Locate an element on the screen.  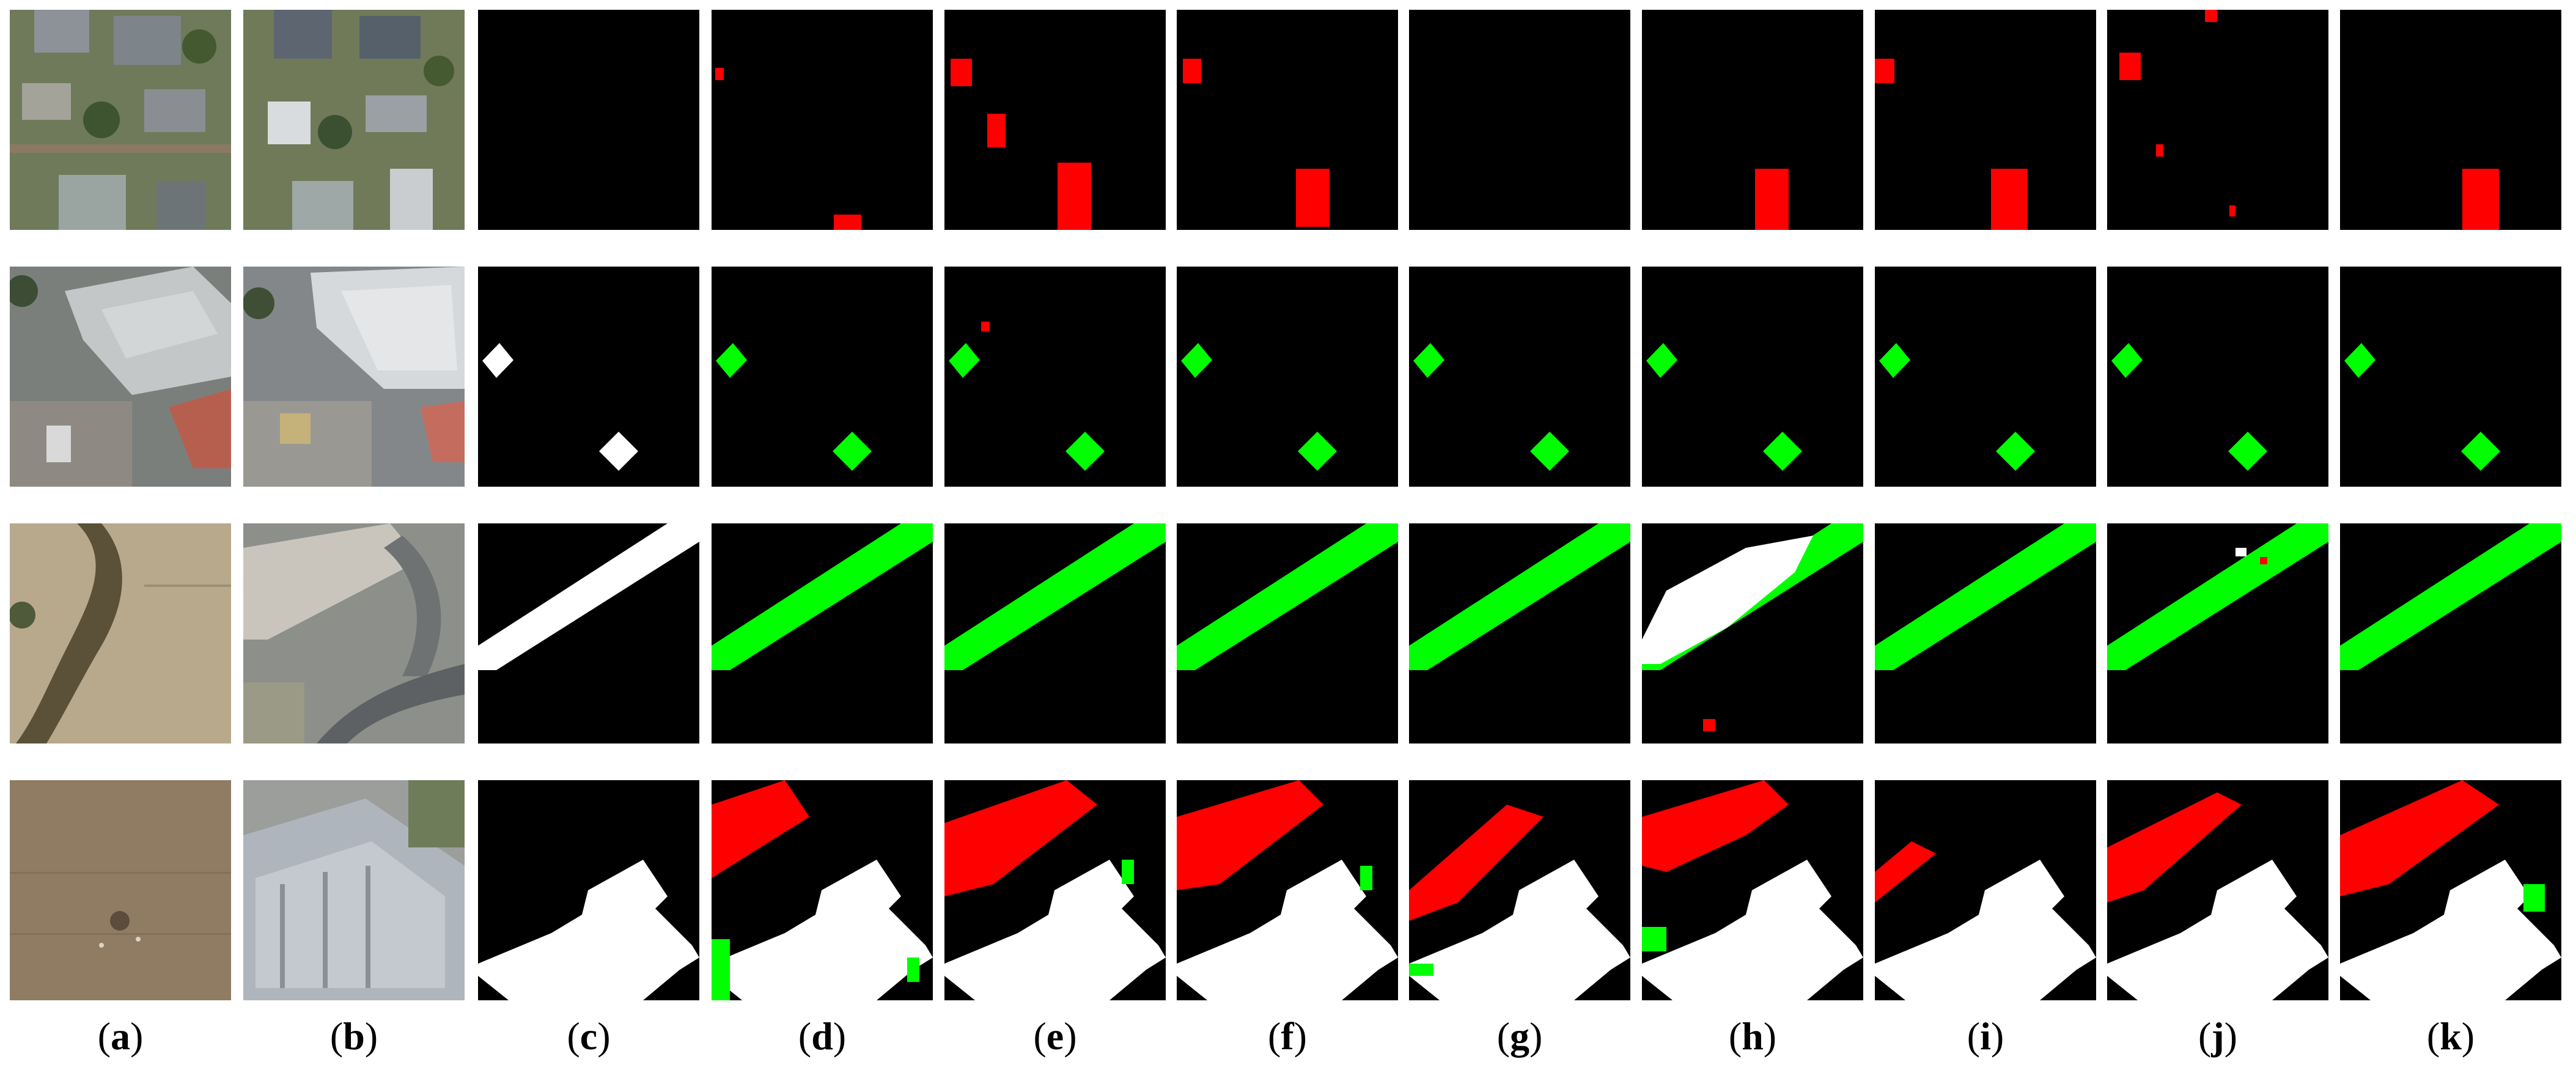
row-2-c-ground-truth-tile is located at coordinates (589, 377).